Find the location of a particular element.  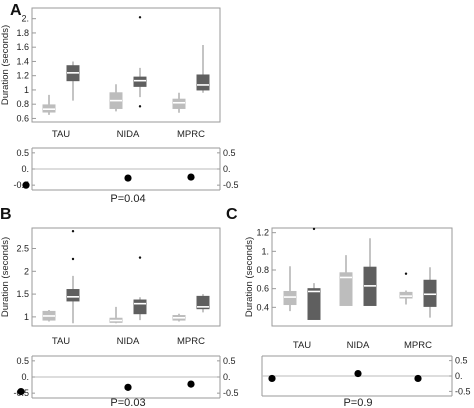

p-value-label: P=0.04 is located at coordinates (127, 199).